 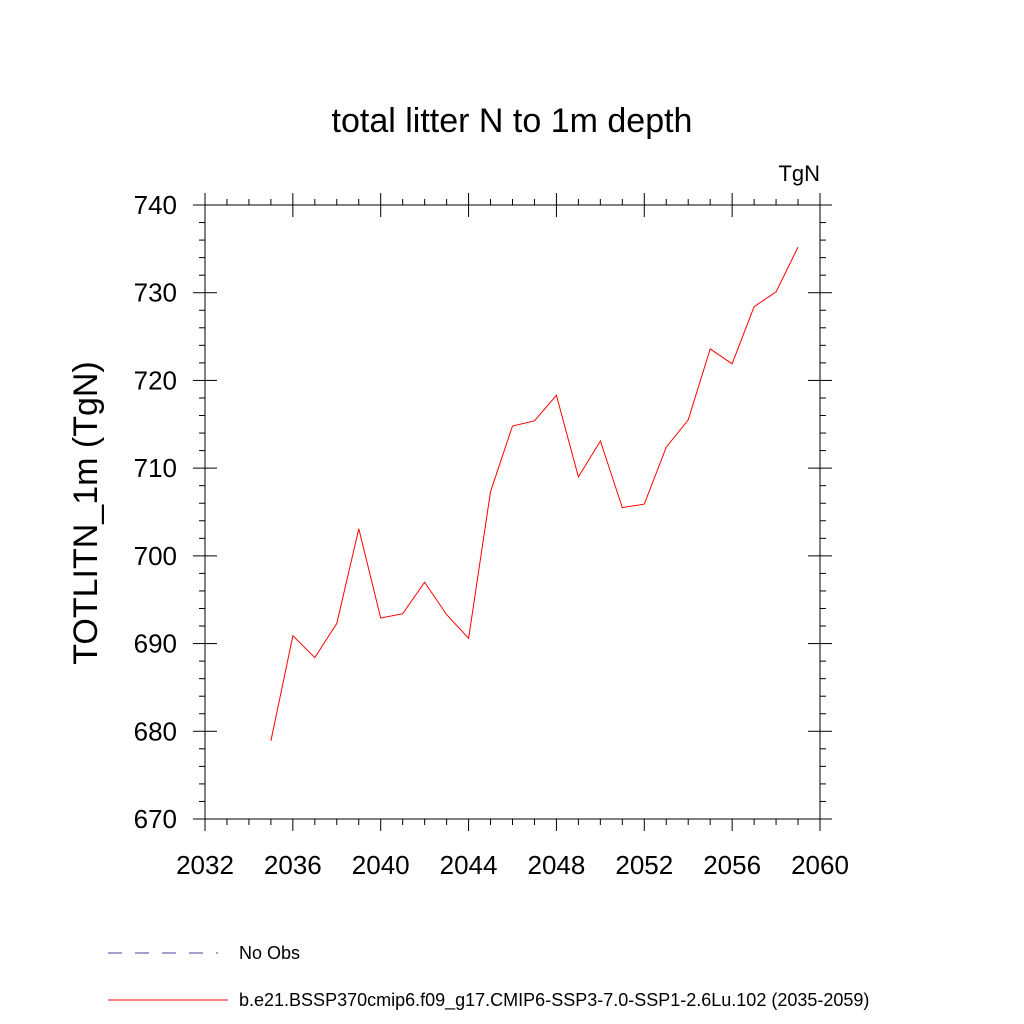 What do you see at coordinates (155, 205) in the screenshot?
I see `y-tick-label: 740` at bounding box center [155, 205].